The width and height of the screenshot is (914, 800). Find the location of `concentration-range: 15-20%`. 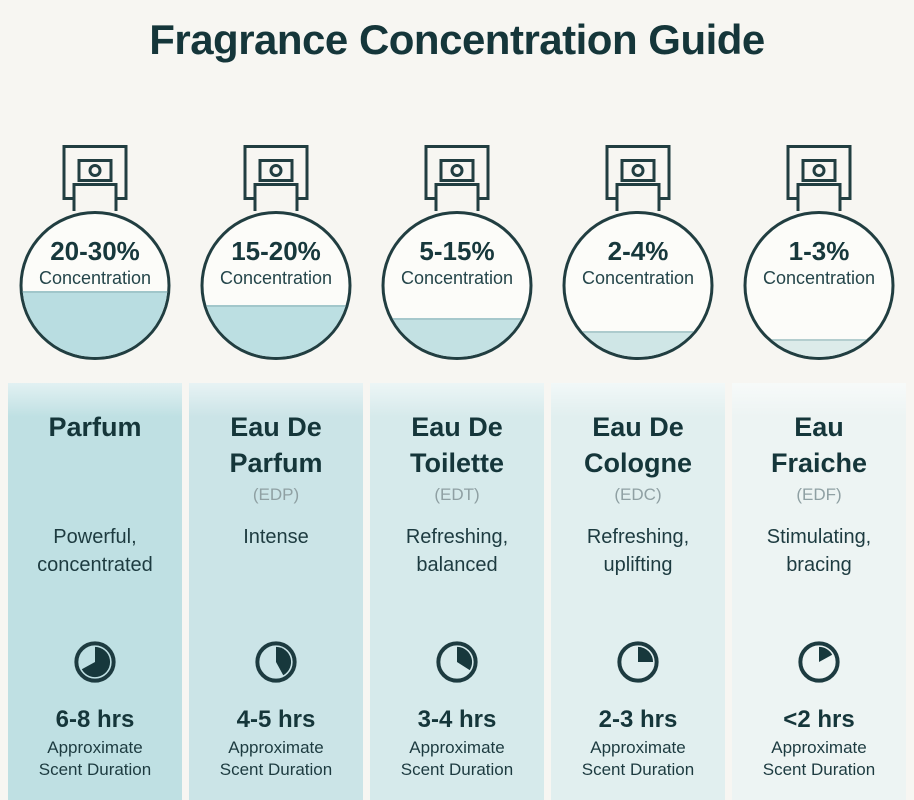

concentration-range: 15-20% is located at coordinates (276, 251).